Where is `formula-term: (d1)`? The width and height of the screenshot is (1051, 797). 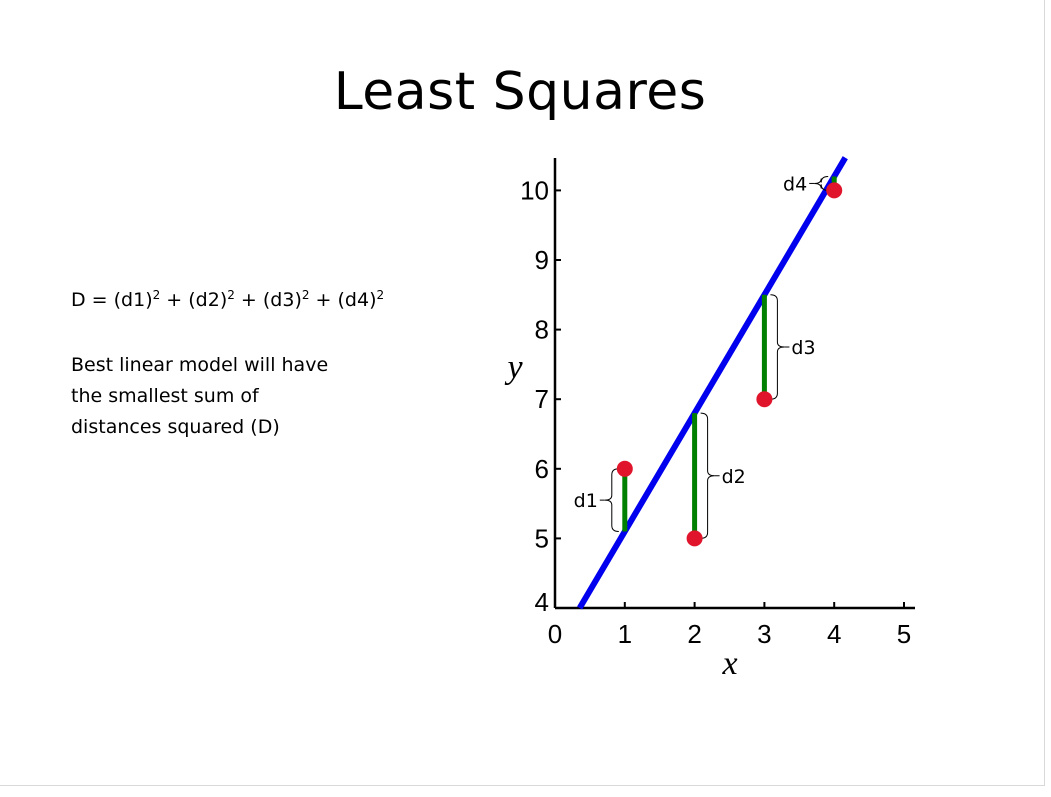
formula-term: (d1) is located at coordinates (133, 300).